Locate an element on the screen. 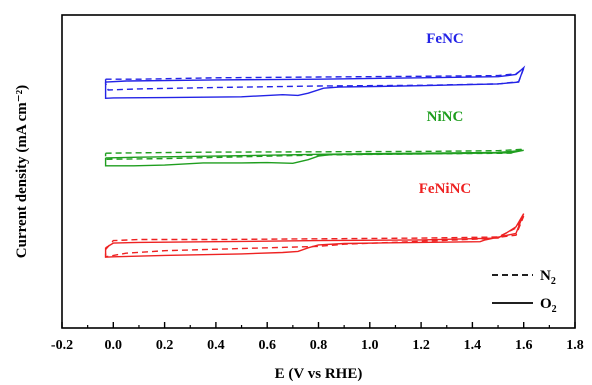 The image size is (592, 385). series-label-feninc: FeNiNC is located at coordinates (445, 189).